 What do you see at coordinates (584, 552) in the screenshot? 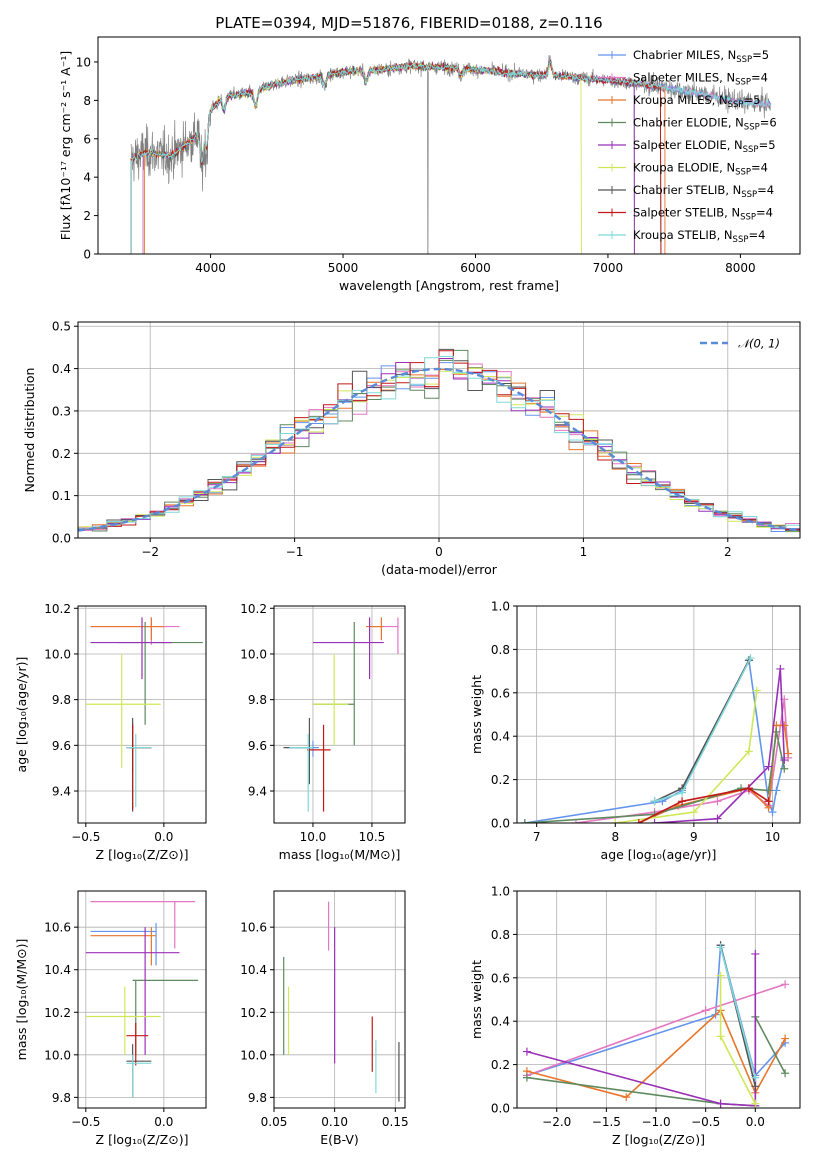
I see `x-tick-label: 1` at bounding box center [584, 552].